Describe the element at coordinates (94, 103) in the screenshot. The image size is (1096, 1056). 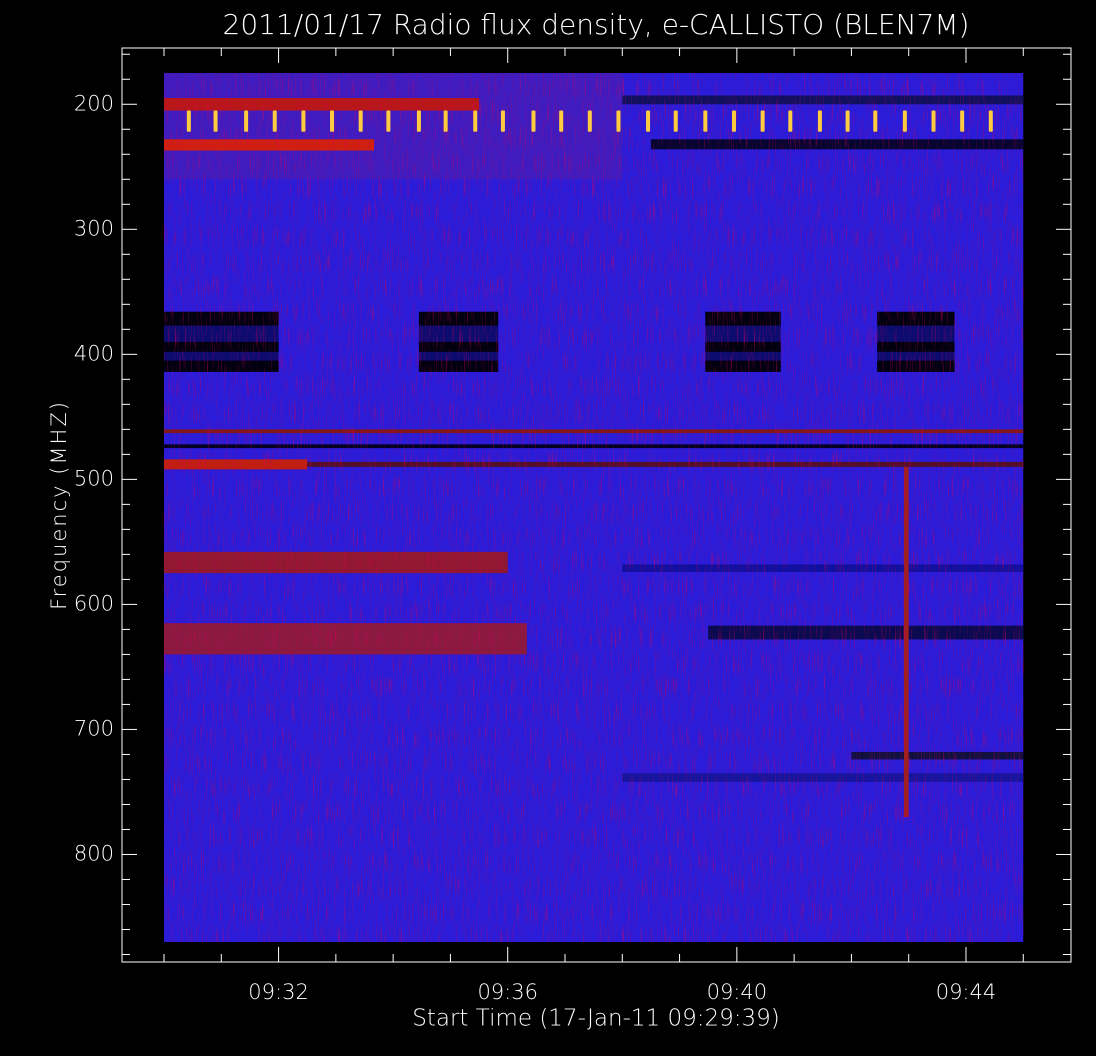
I see `y-tick-label: 200` at that location.